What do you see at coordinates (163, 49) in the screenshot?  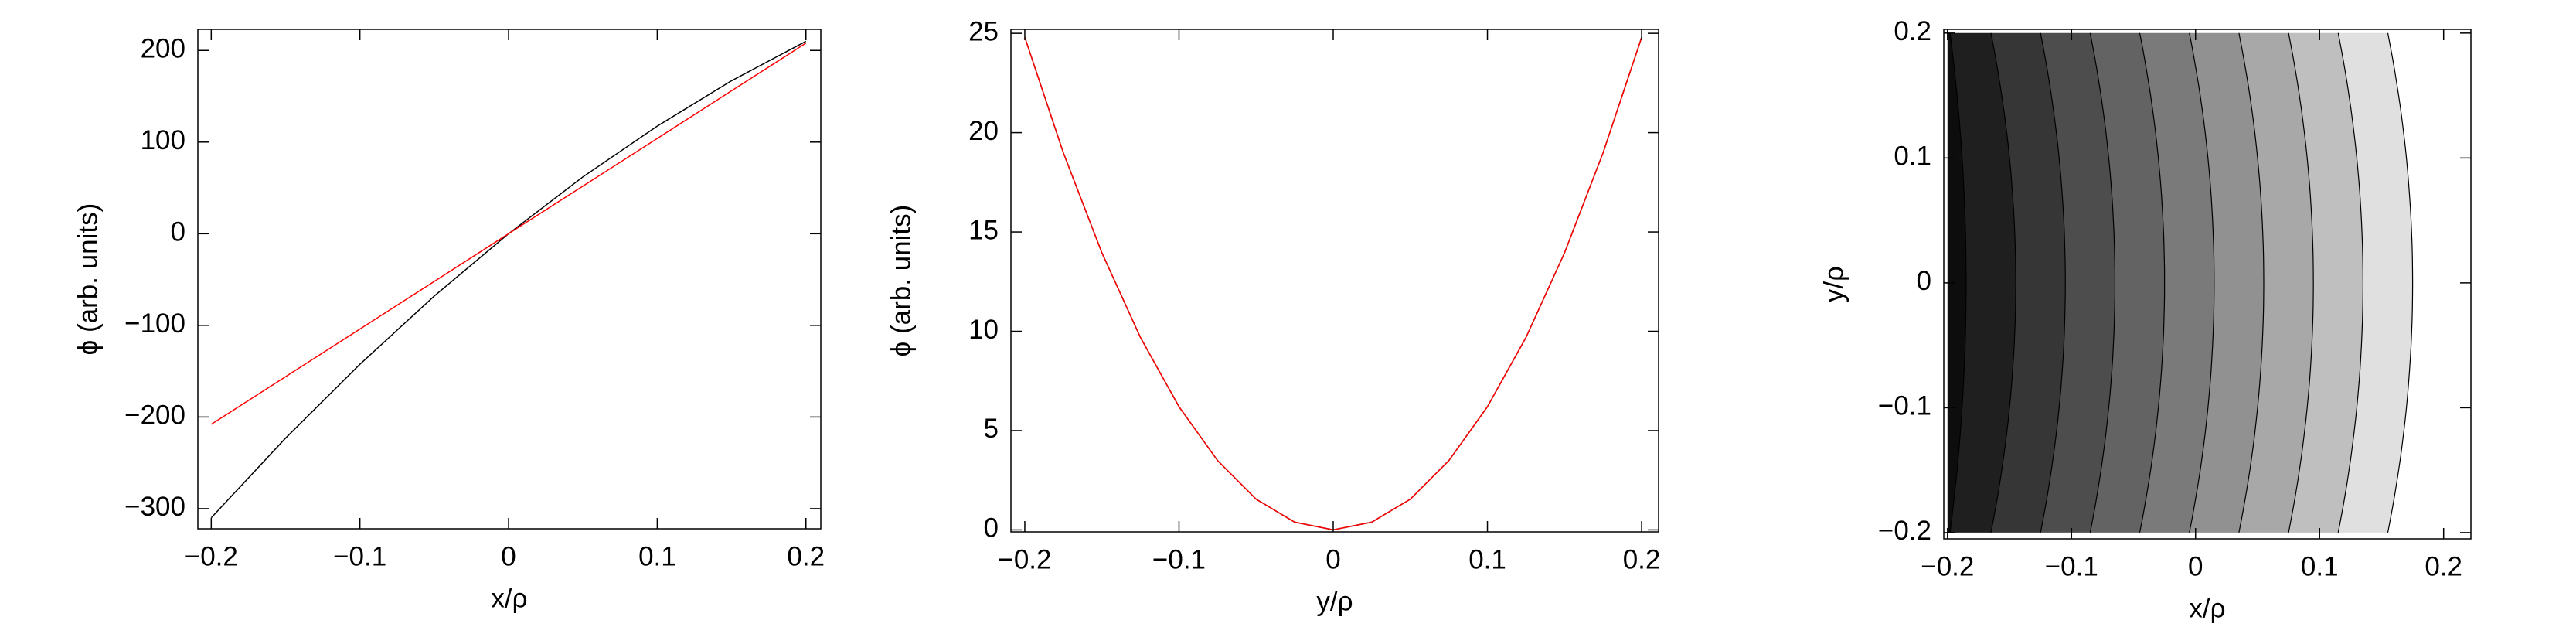 I see `y-tick-label: 200` at bounding box center [163, 49].